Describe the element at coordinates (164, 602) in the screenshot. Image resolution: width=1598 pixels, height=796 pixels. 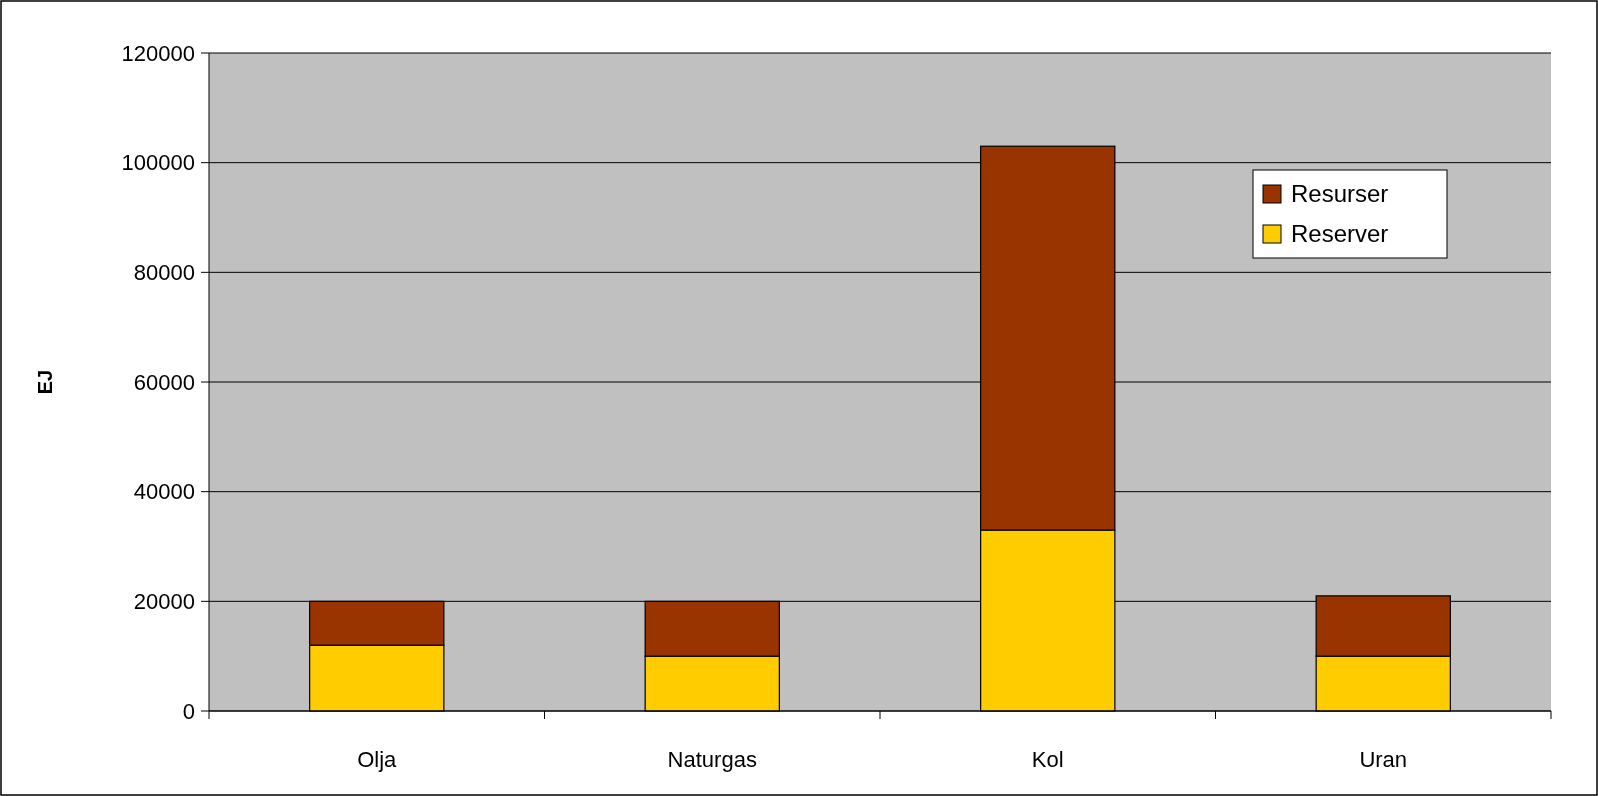
I see `y-tick-label: 20000` at that location.